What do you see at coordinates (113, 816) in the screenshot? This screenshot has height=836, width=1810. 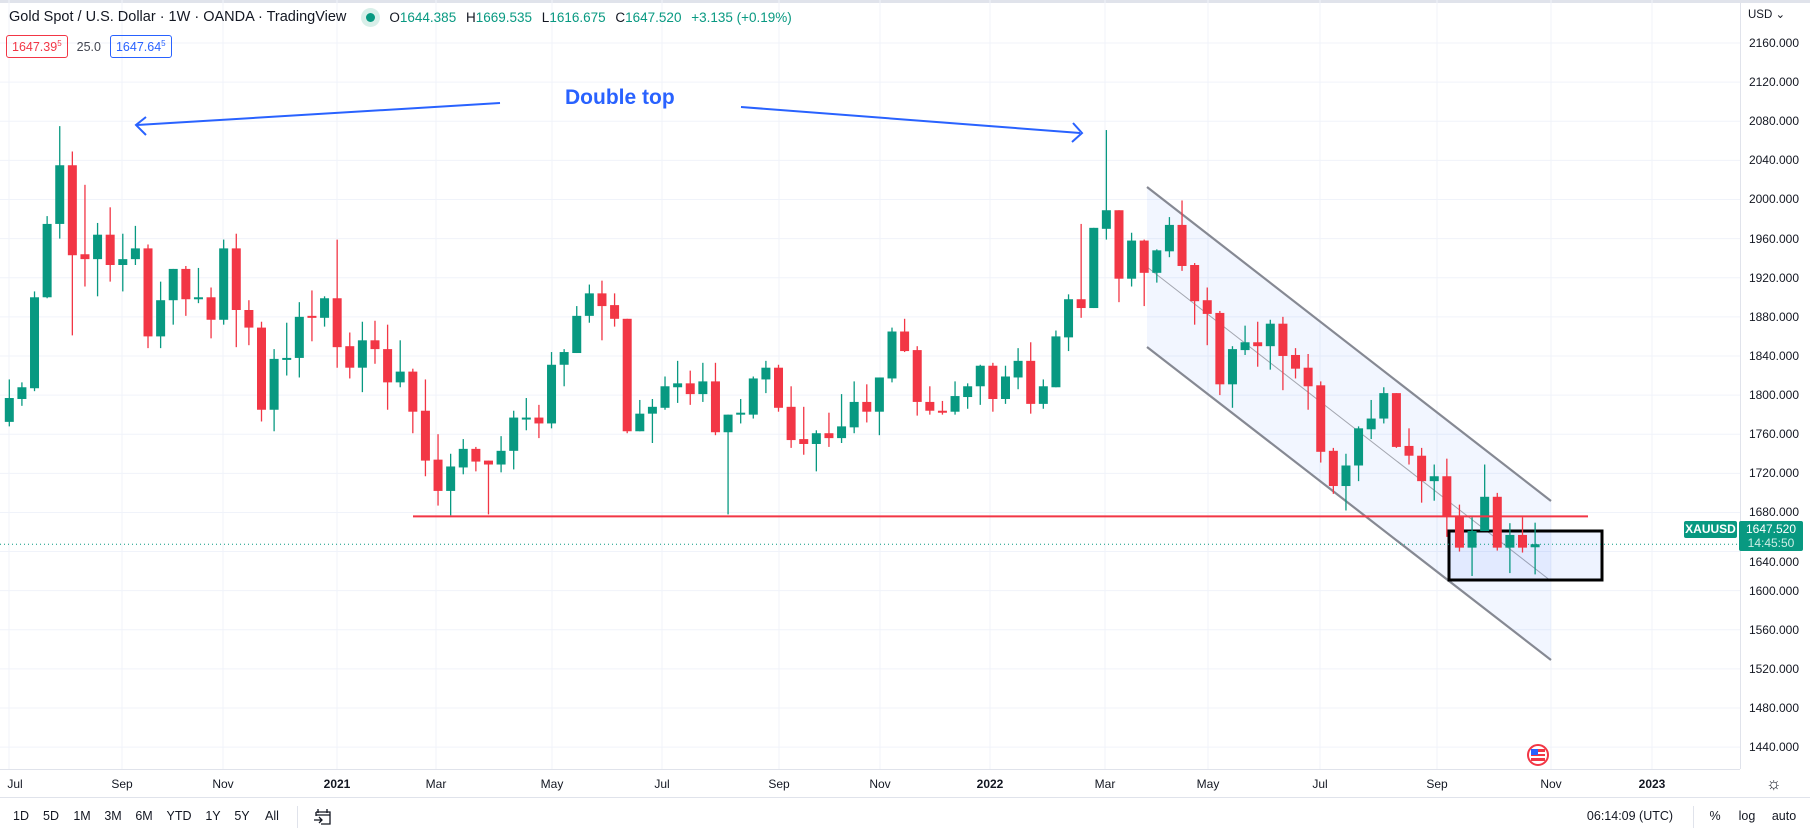 I see `range-button-3m: 3M` at bounding box center [113, 816].